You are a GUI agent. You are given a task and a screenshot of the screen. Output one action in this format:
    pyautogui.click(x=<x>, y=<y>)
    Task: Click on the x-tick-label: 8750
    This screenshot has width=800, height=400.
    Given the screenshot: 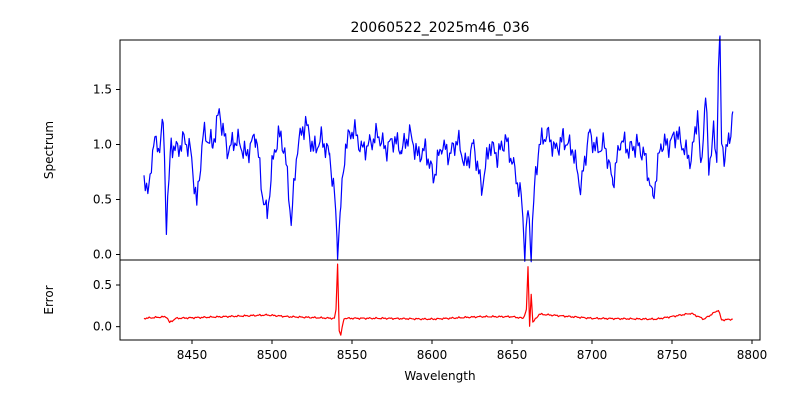 What is the action you would take?
    pyautogui.click(x=672, y=355)
    